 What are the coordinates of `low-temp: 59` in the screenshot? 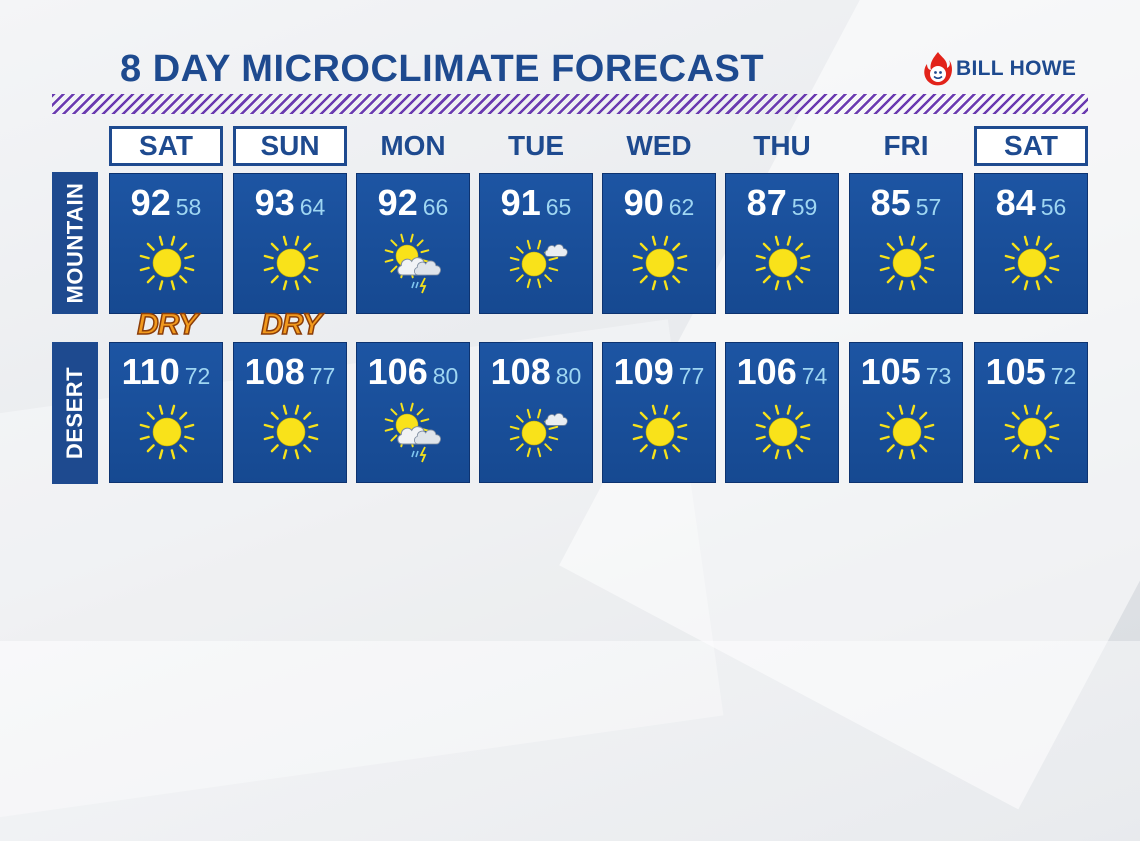 It's located at (804, 207).